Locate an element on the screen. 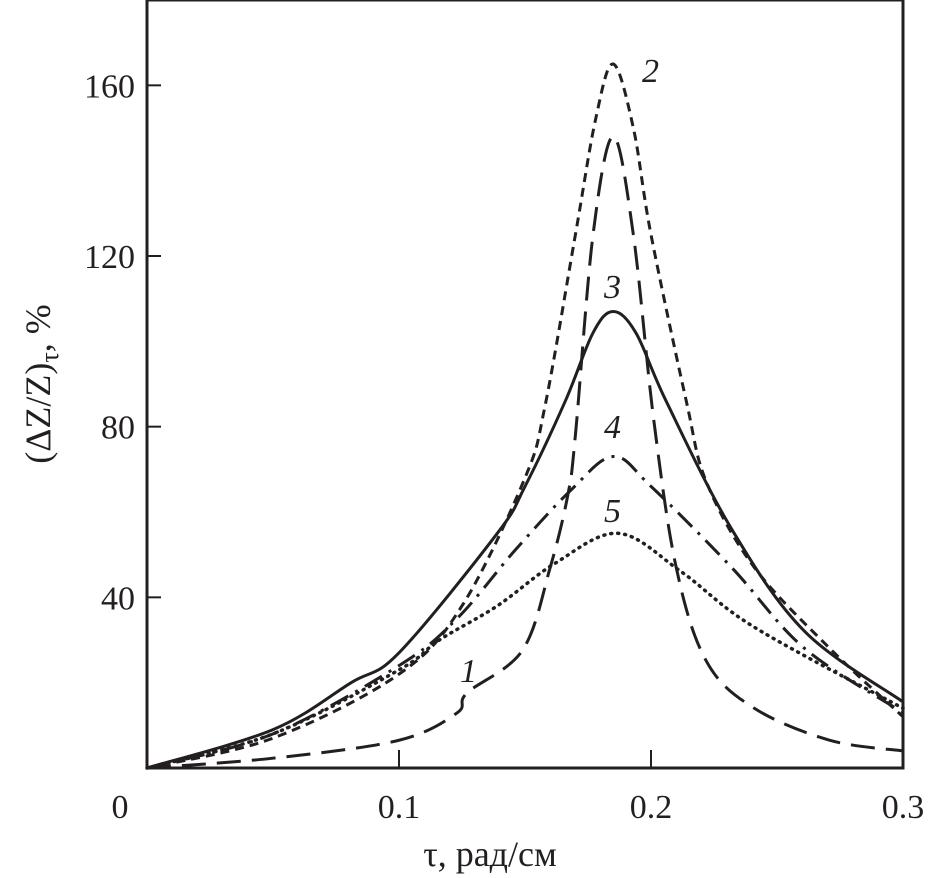 This screenshot has height=878, width=929. x-tick-label: 0.2 is located at coordinates (651, 807).